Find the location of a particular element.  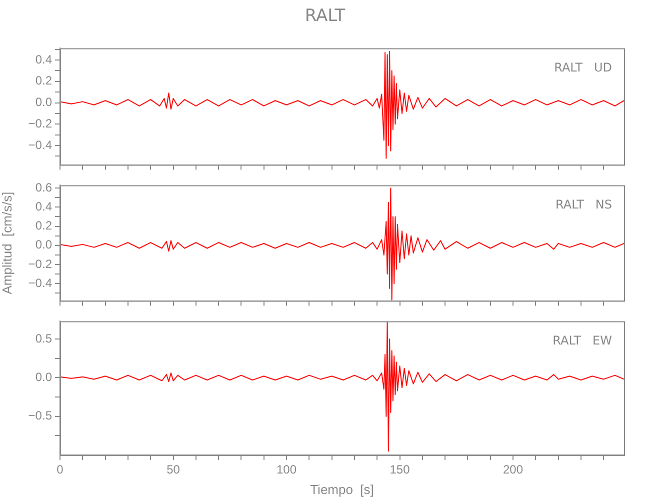

y-tick-label: −0.5 is located at coordinates (40, 415).